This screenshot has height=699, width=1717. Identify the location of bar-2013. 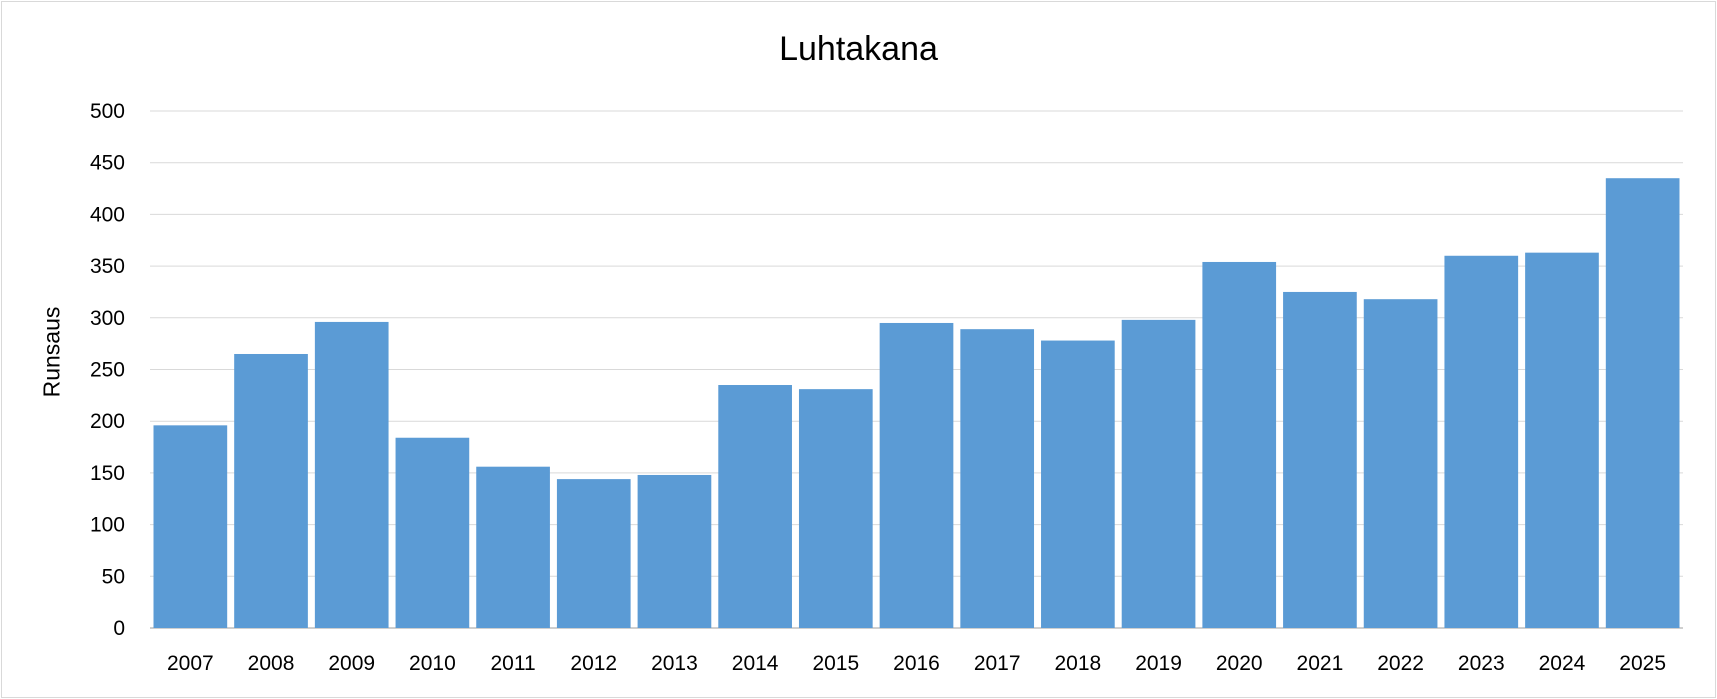
(674, 551).